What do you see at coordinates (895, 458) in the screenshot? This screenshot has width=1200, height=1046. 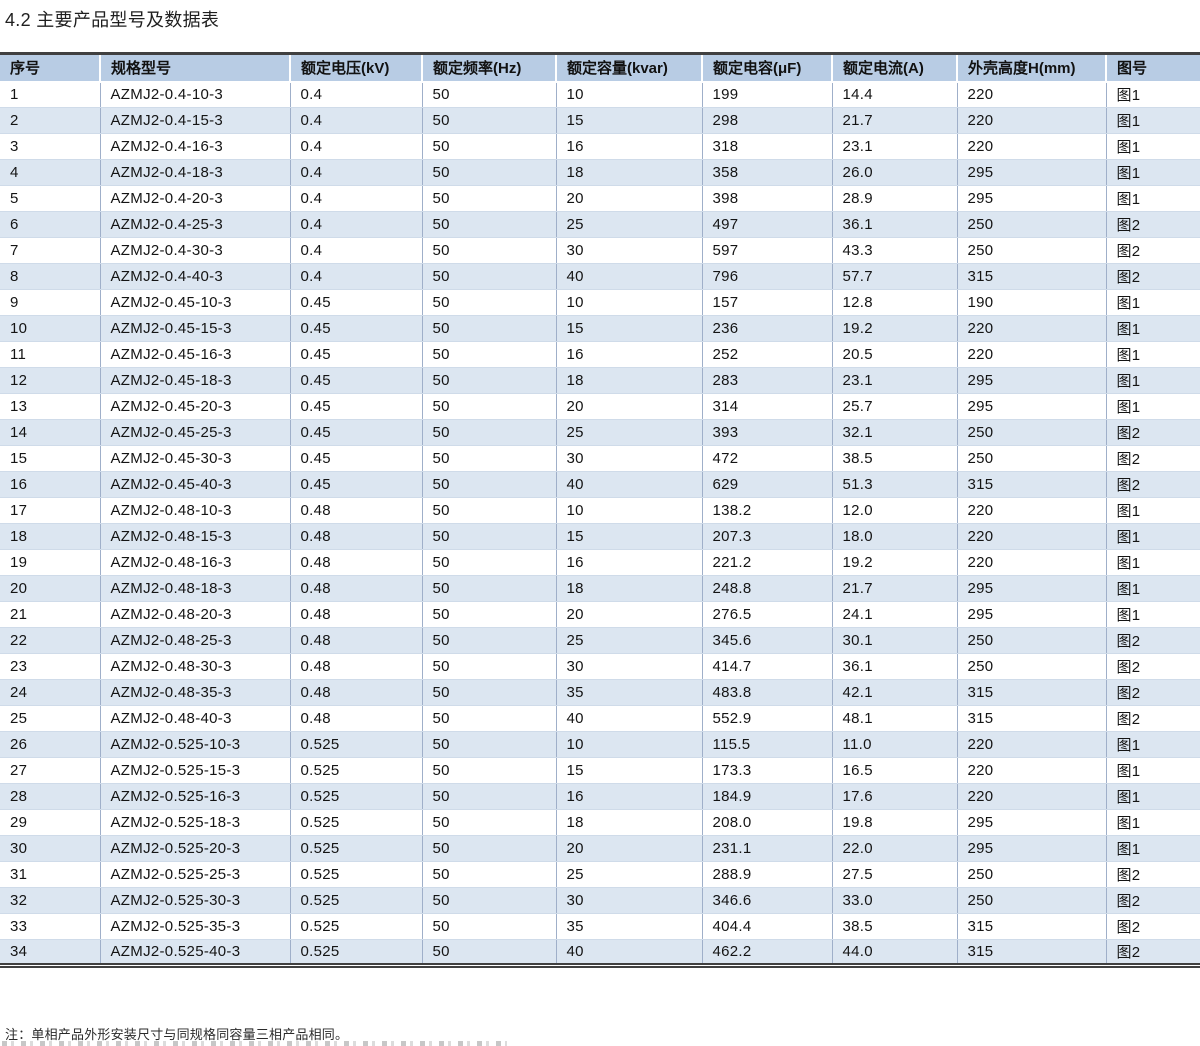 I see `table-cell: 38.5` at bounding box center [895, 458].